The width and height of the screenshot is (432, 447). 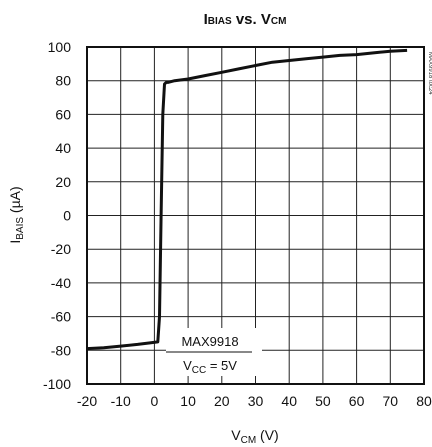 What do you see at coordinates (60, 47) in the screenshot?
I see `y-tick-label-0: 100` at bounding box center [60, 47].